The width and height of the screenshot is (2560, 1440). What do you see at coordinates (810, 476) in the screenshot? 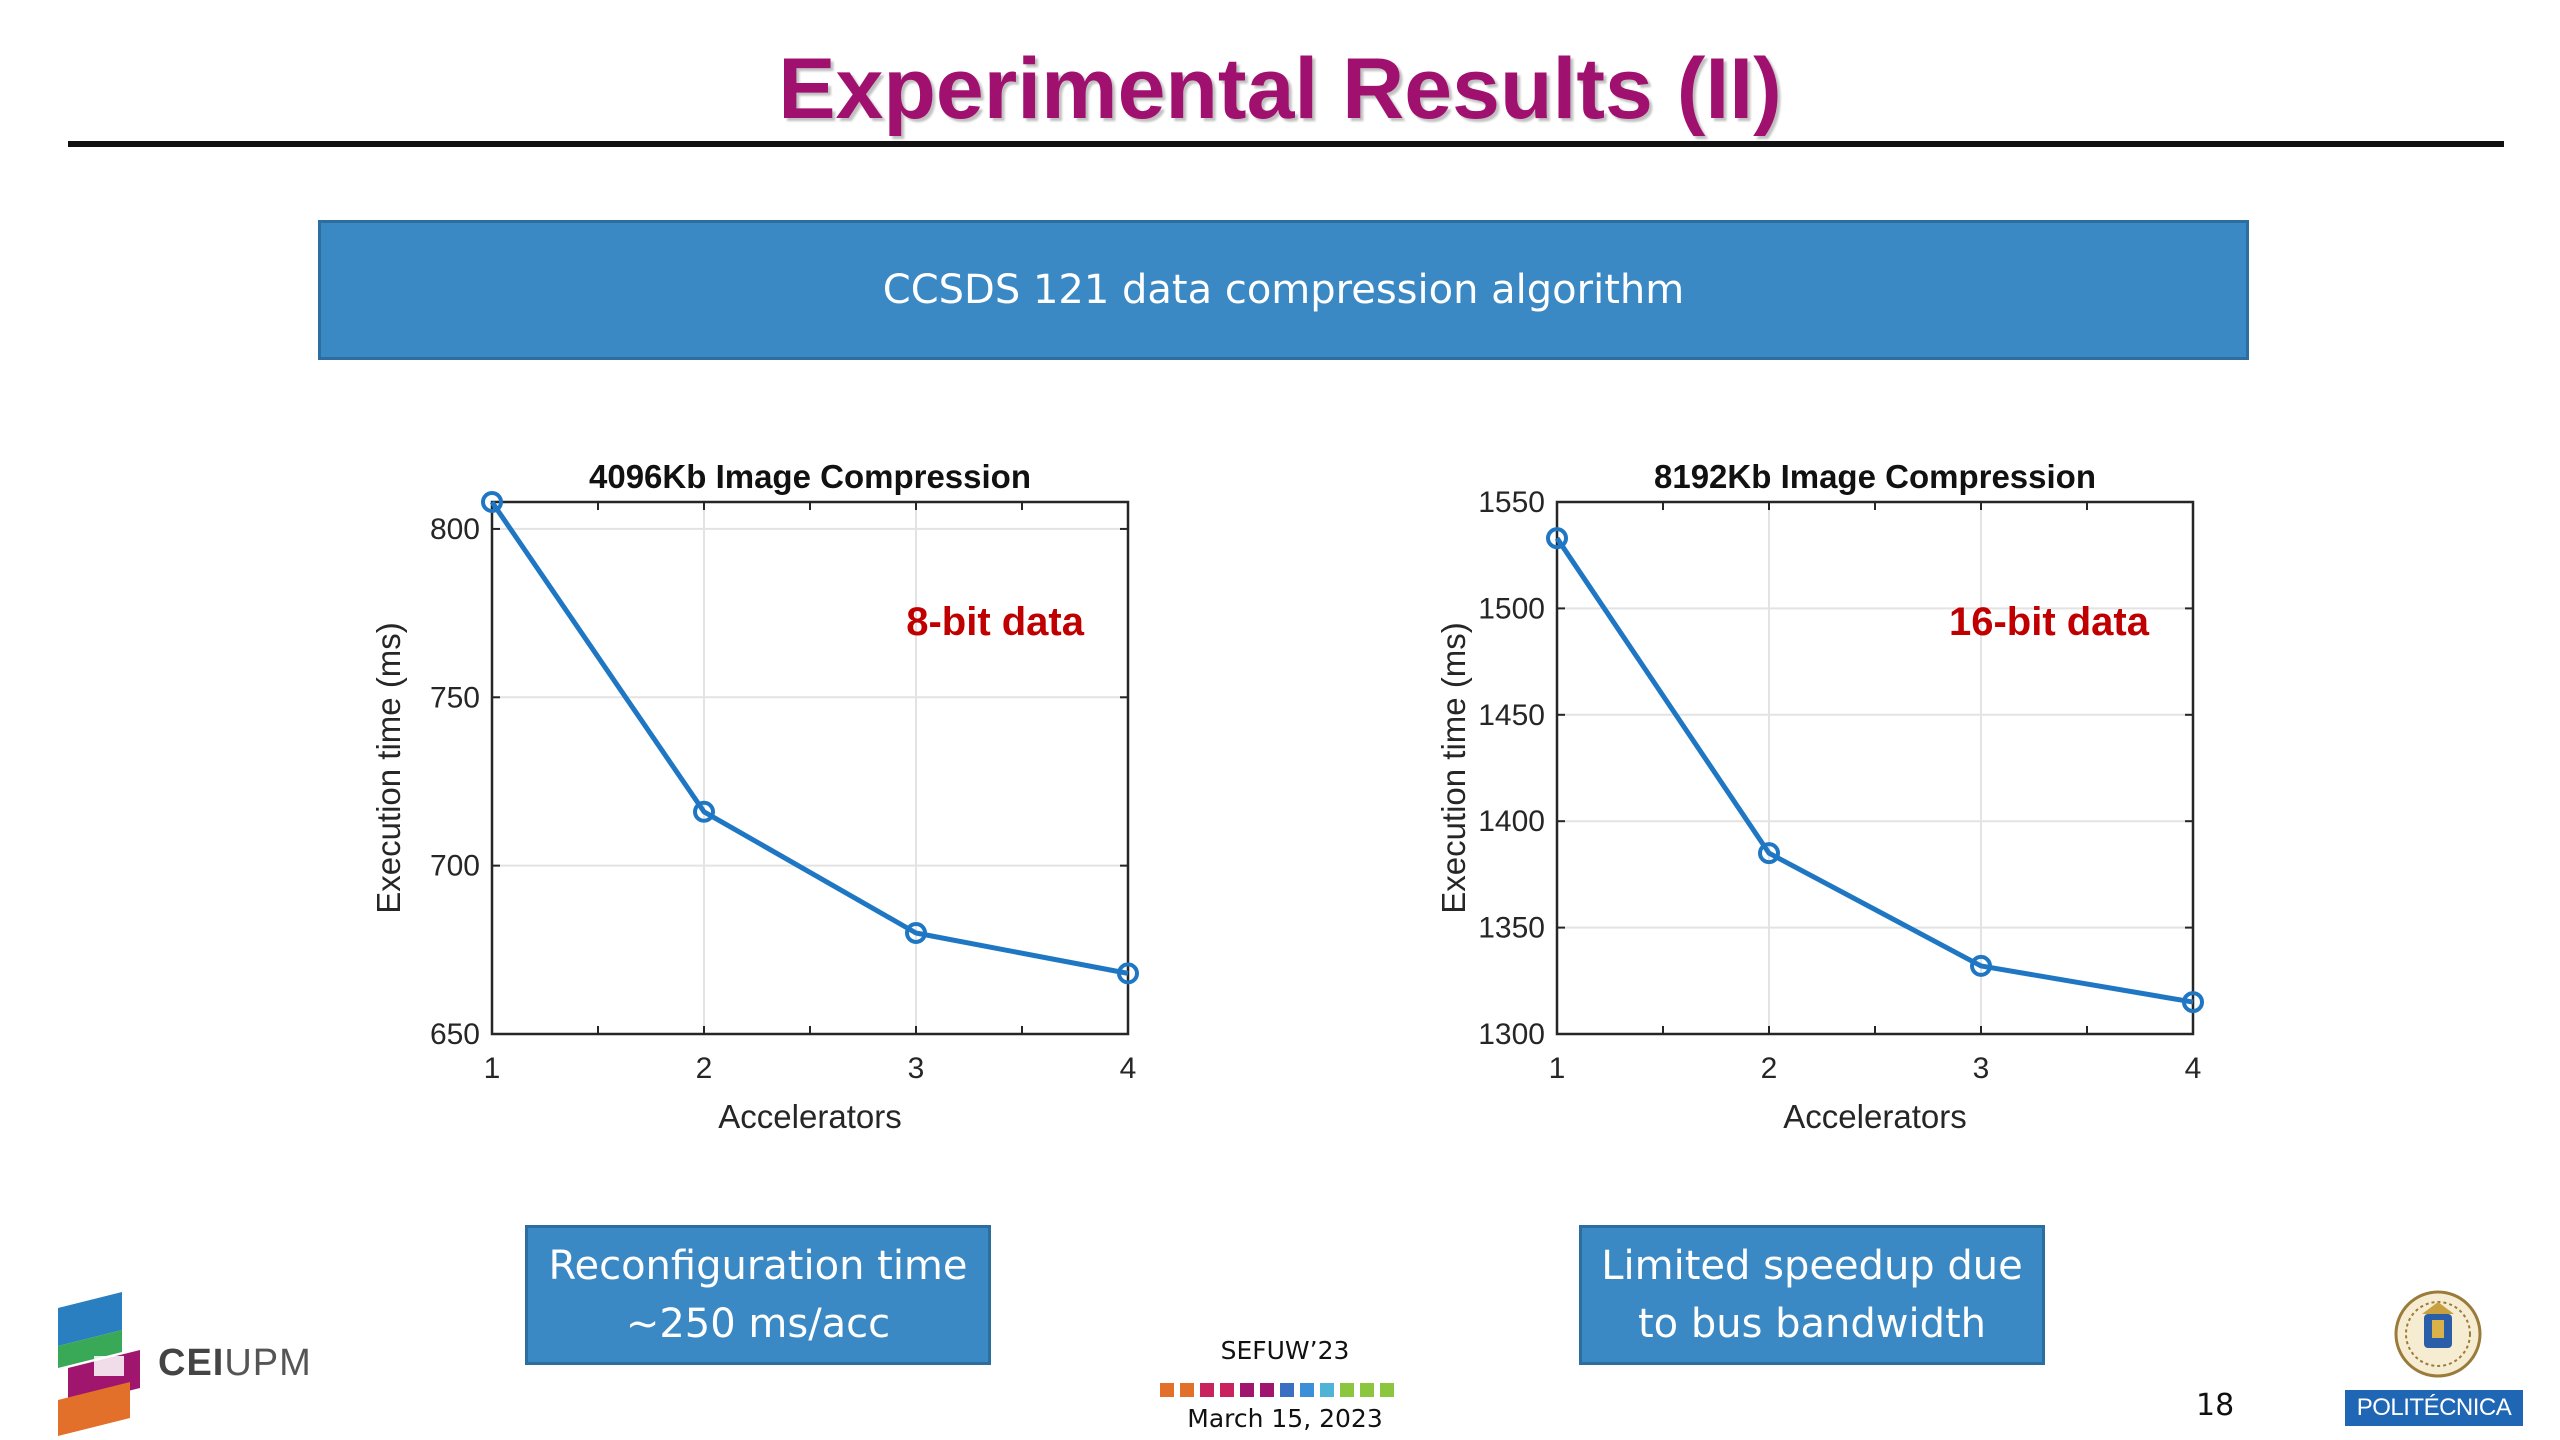
I see `chart-title: 4096Kb Image Compression` at bounding box center [810, 476].